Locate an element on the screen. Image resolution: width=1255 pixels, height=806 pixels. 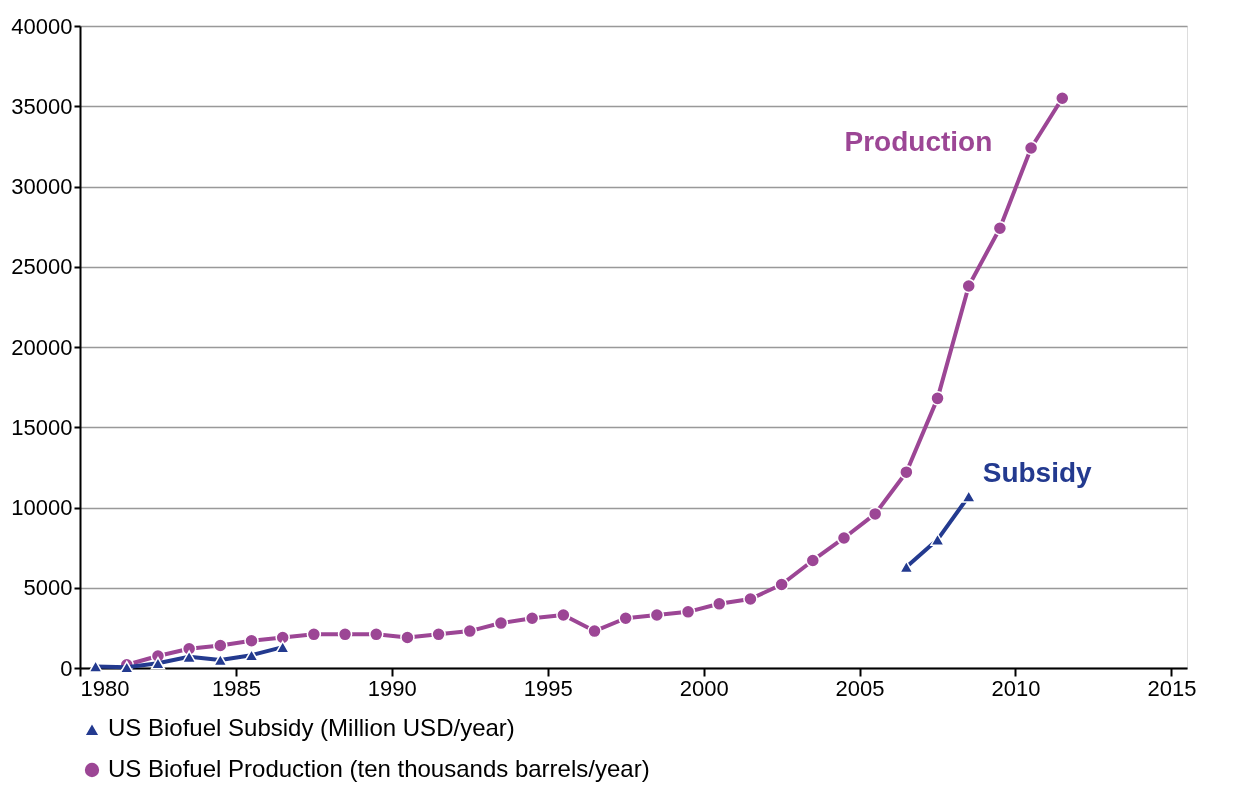
x-tick-label: 1990 is located at coordinates (392, 688).